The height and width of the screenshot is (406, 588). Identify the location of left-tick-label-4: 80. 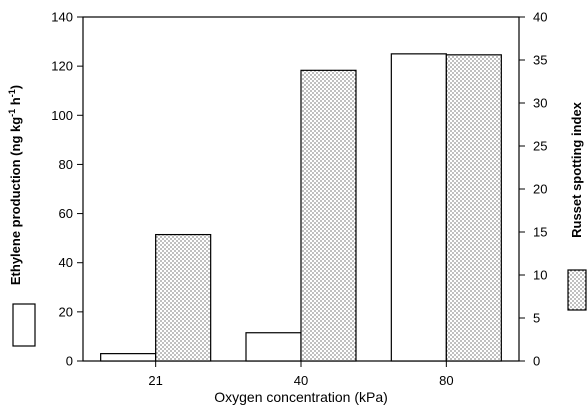
(66, 164).